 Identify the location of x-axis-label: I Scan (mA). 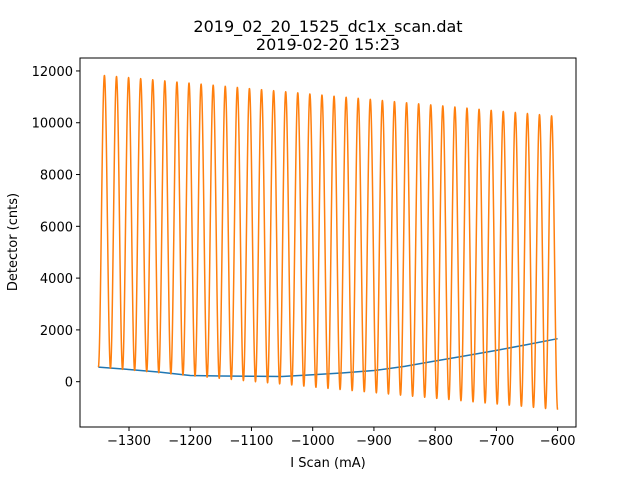
(327, 463).